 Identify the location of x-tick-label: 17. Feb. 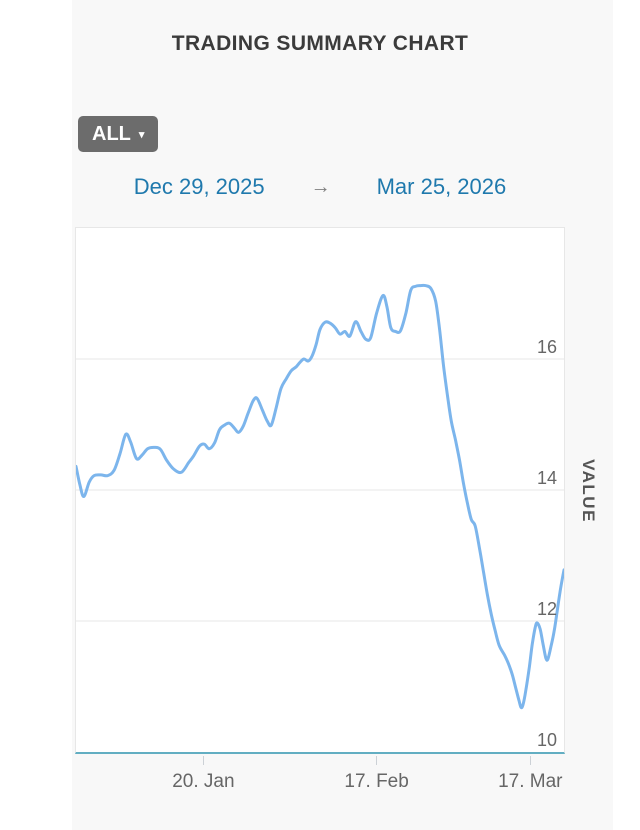
(376, 781).